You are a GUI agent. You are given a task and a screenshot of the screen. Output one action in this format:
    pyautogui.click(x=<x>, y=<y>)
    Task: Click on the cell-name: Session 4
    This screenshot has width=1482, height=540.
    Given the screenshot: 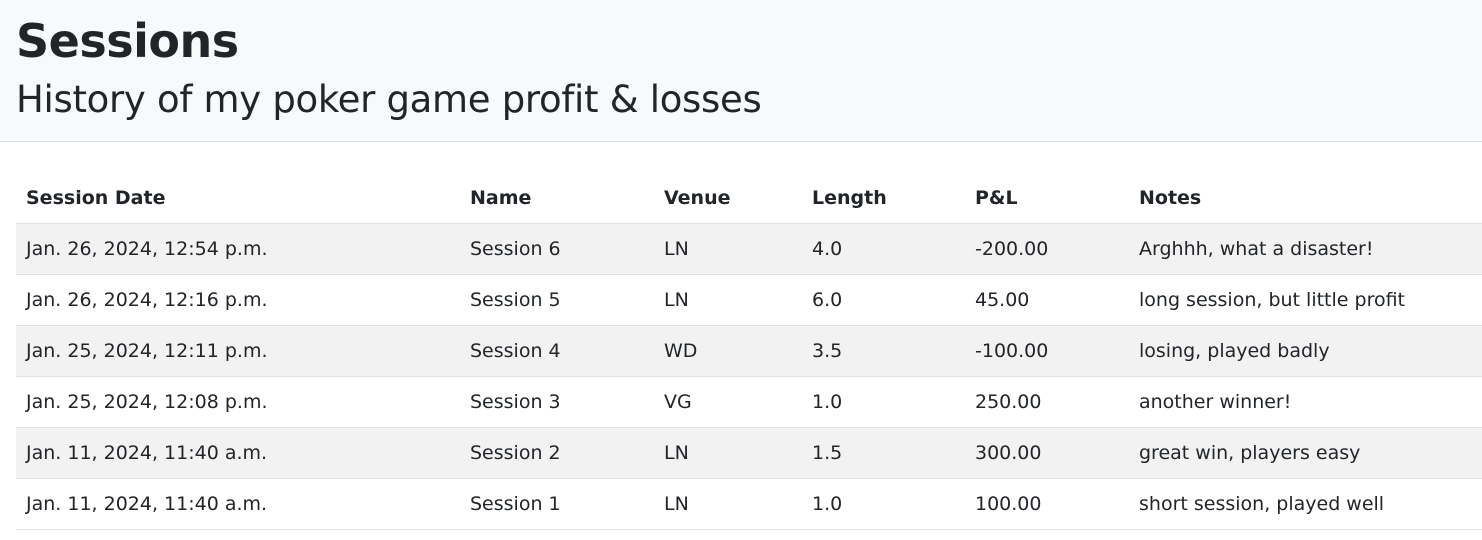 What is the action you would take?
    pyautogui.click(x=557, y=351)
    